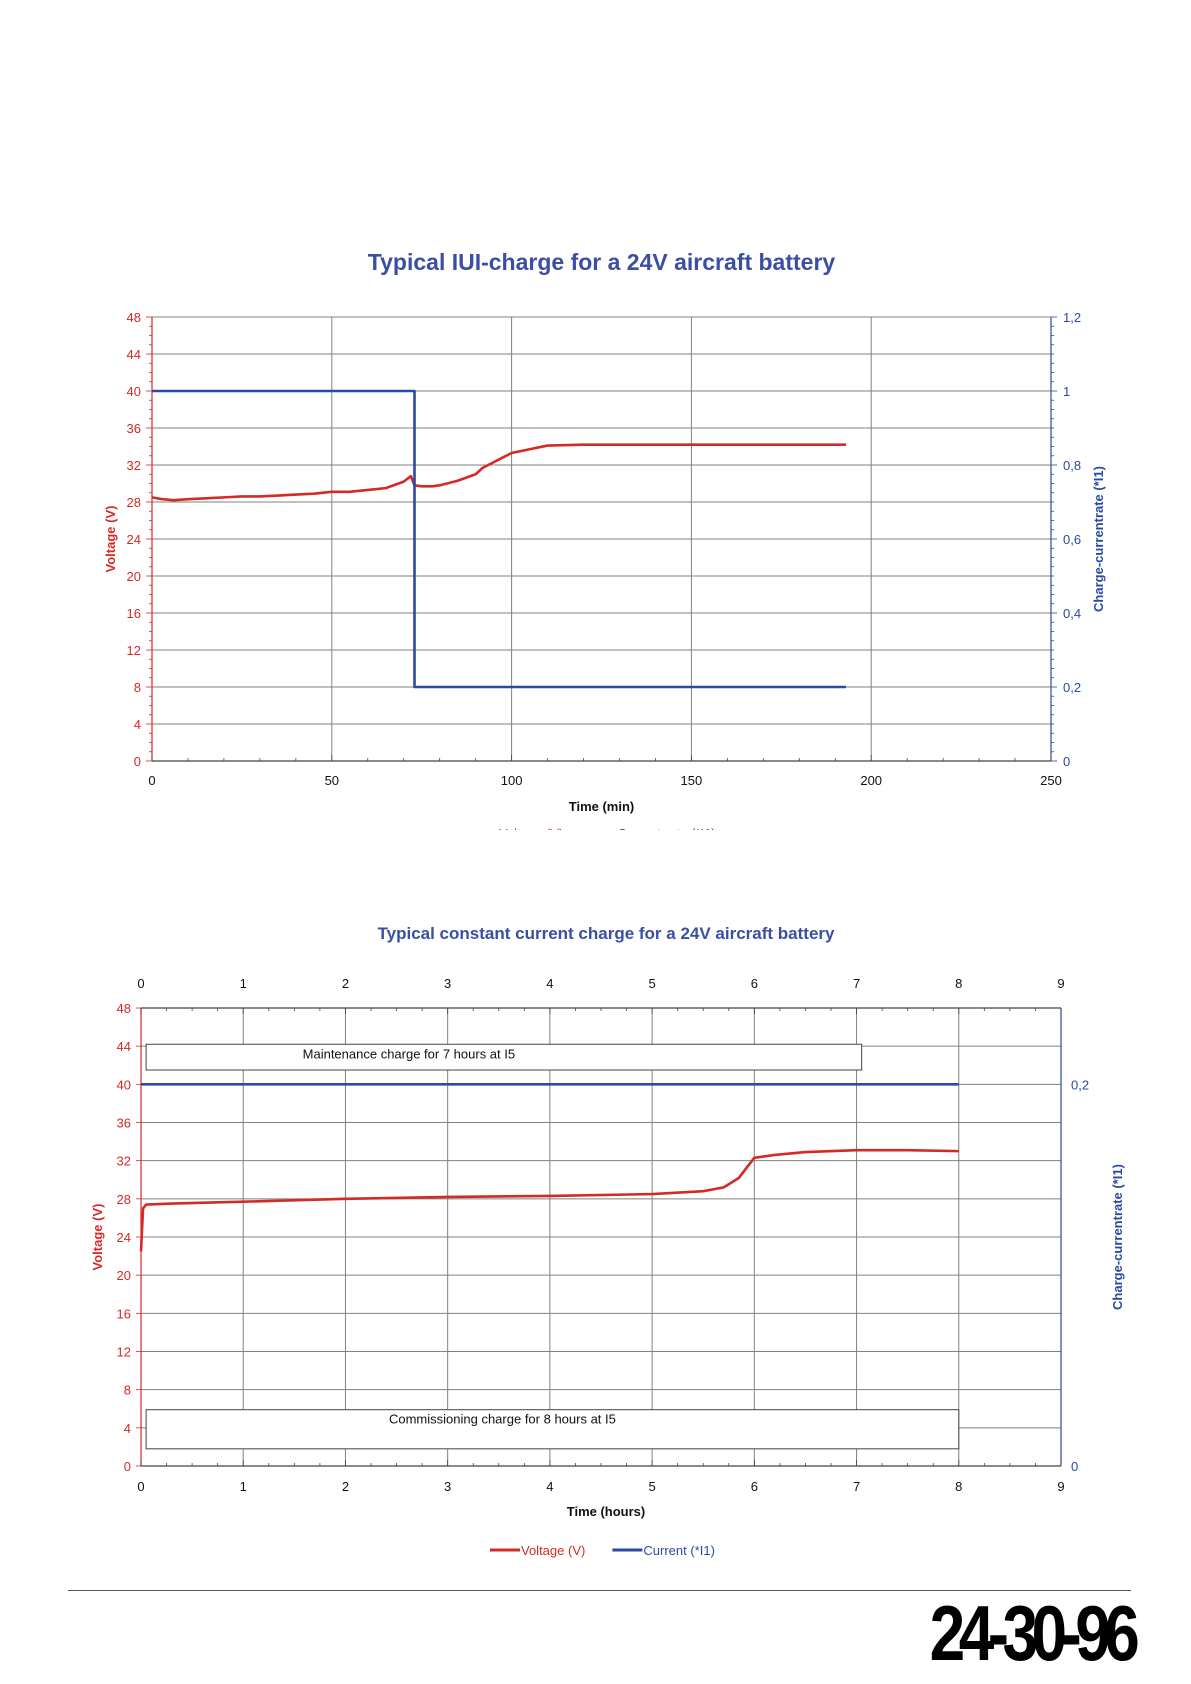  I want to click on document-number: 24-30-96, so click(1034, 1633).